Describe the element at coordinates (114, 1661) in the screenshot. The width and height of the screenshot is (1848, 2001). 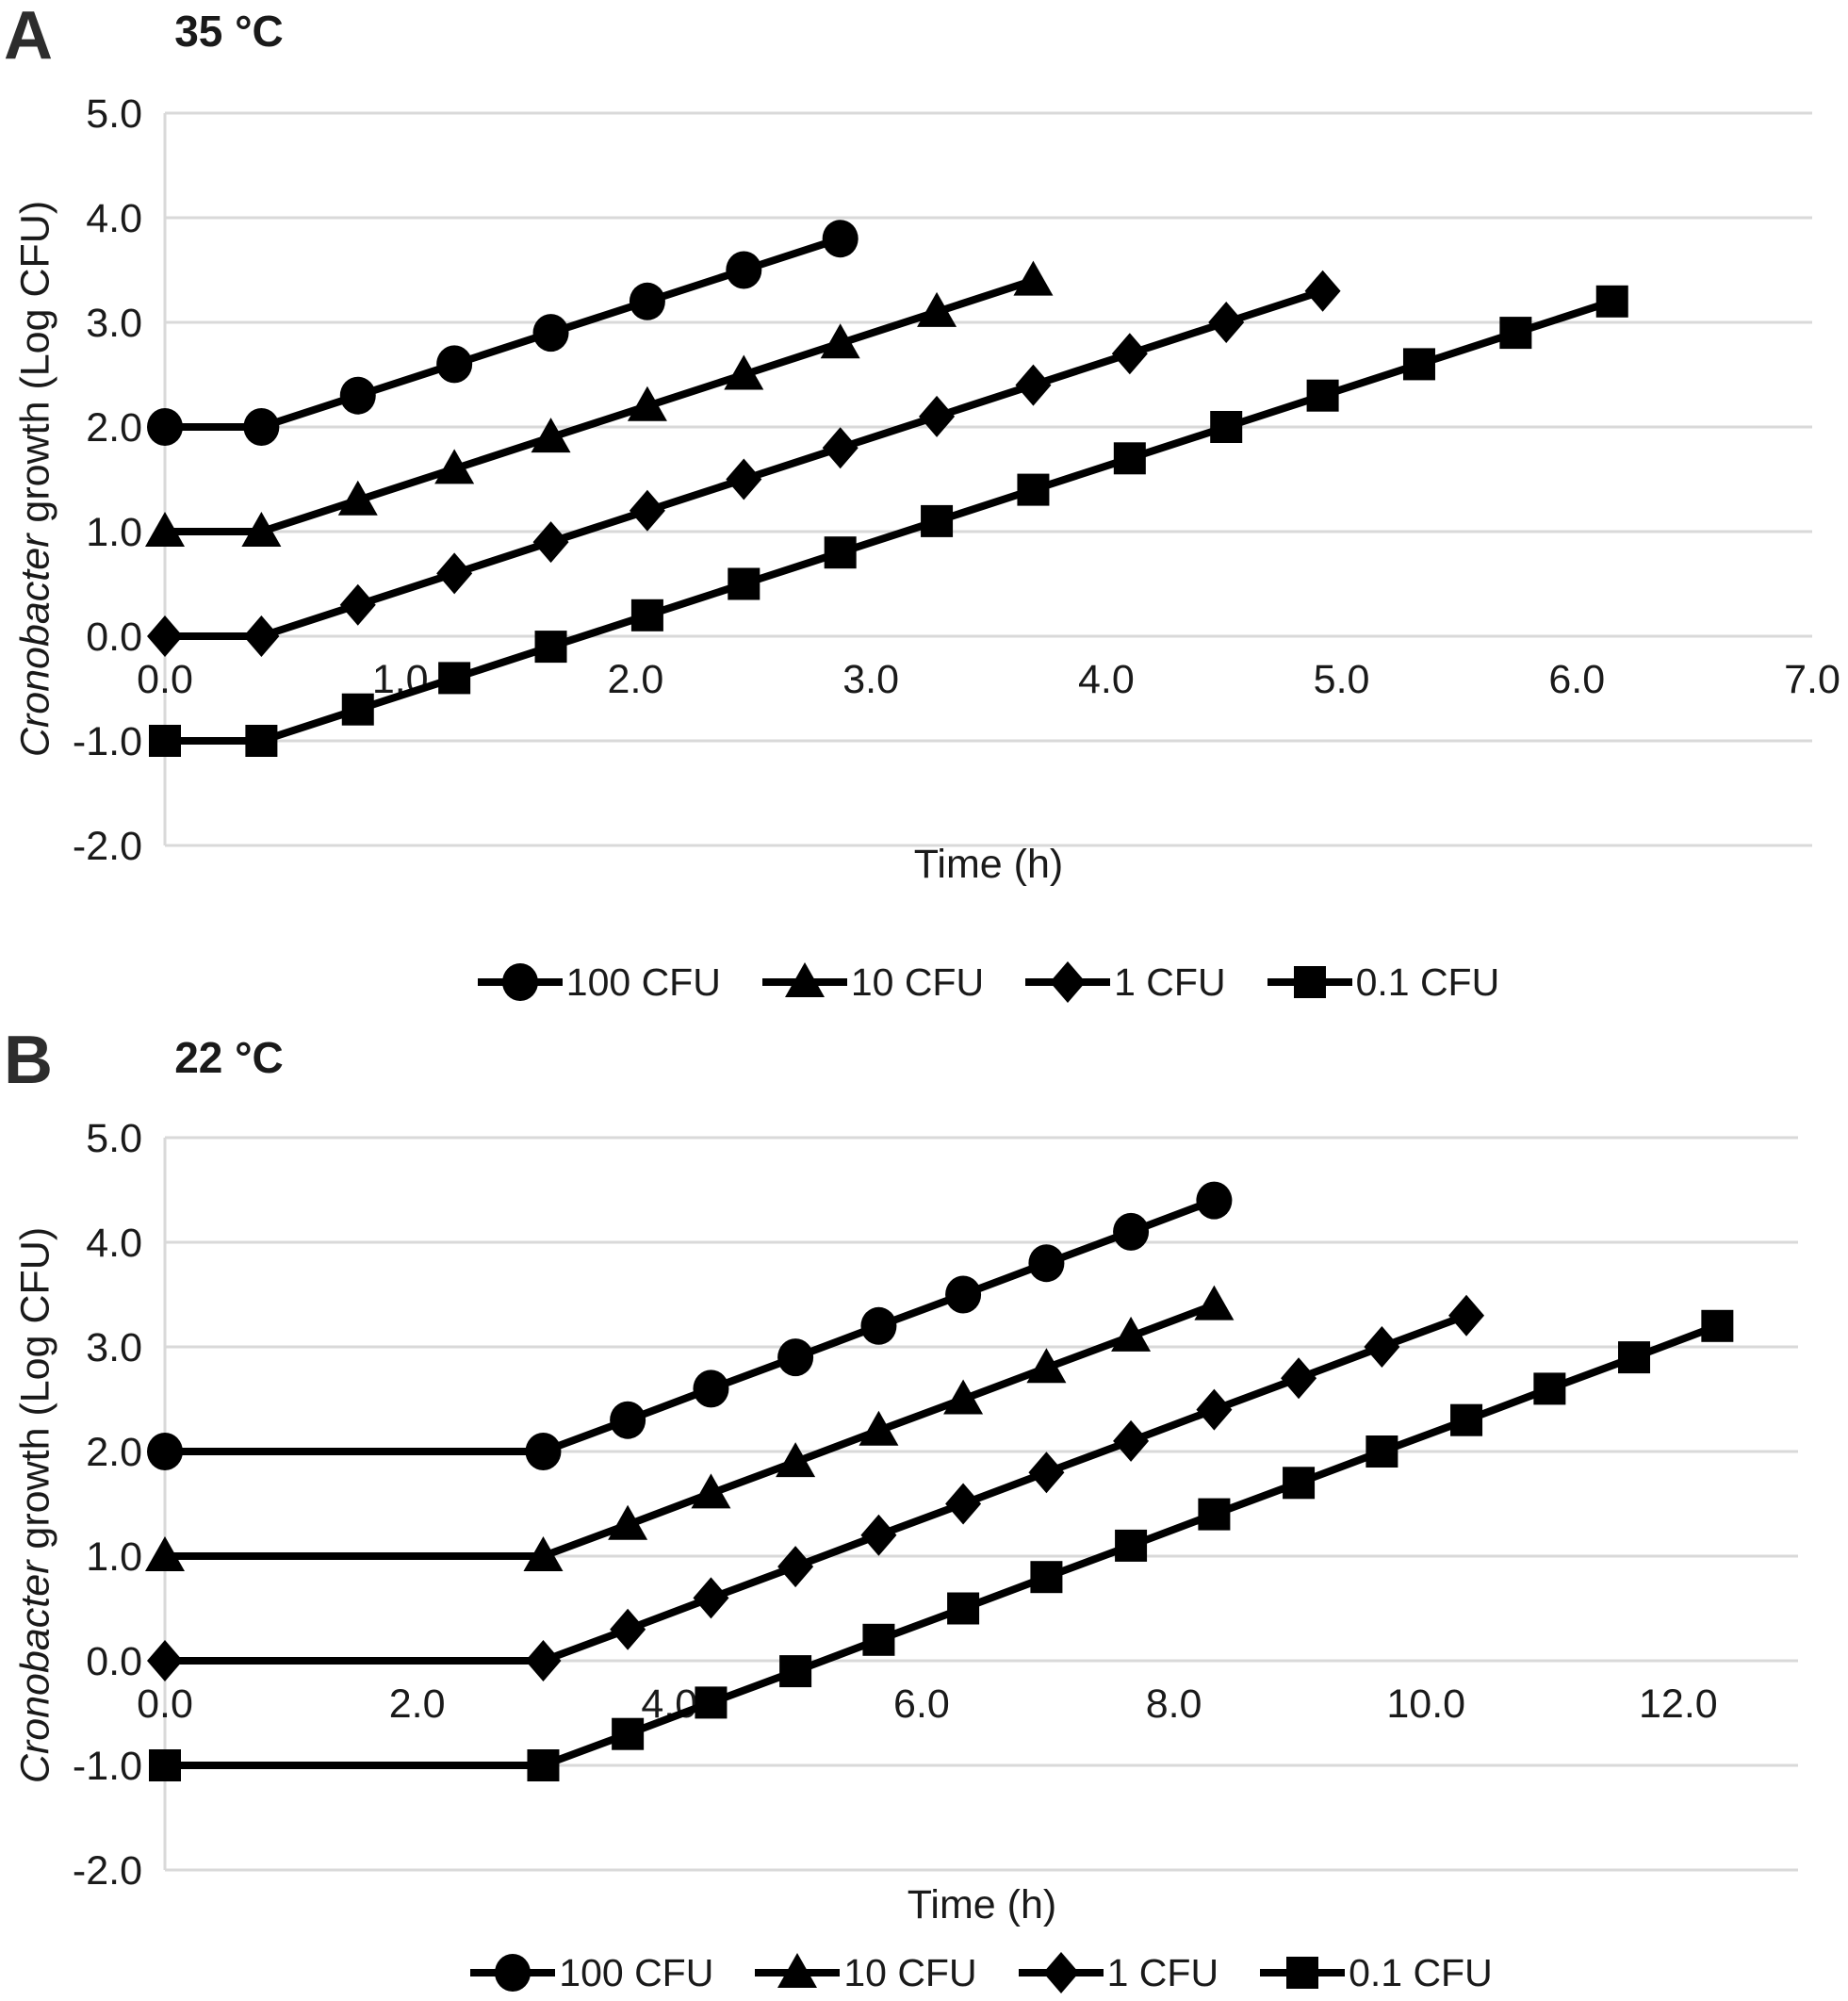
I see `y-tick-label: 0.0` at that location.